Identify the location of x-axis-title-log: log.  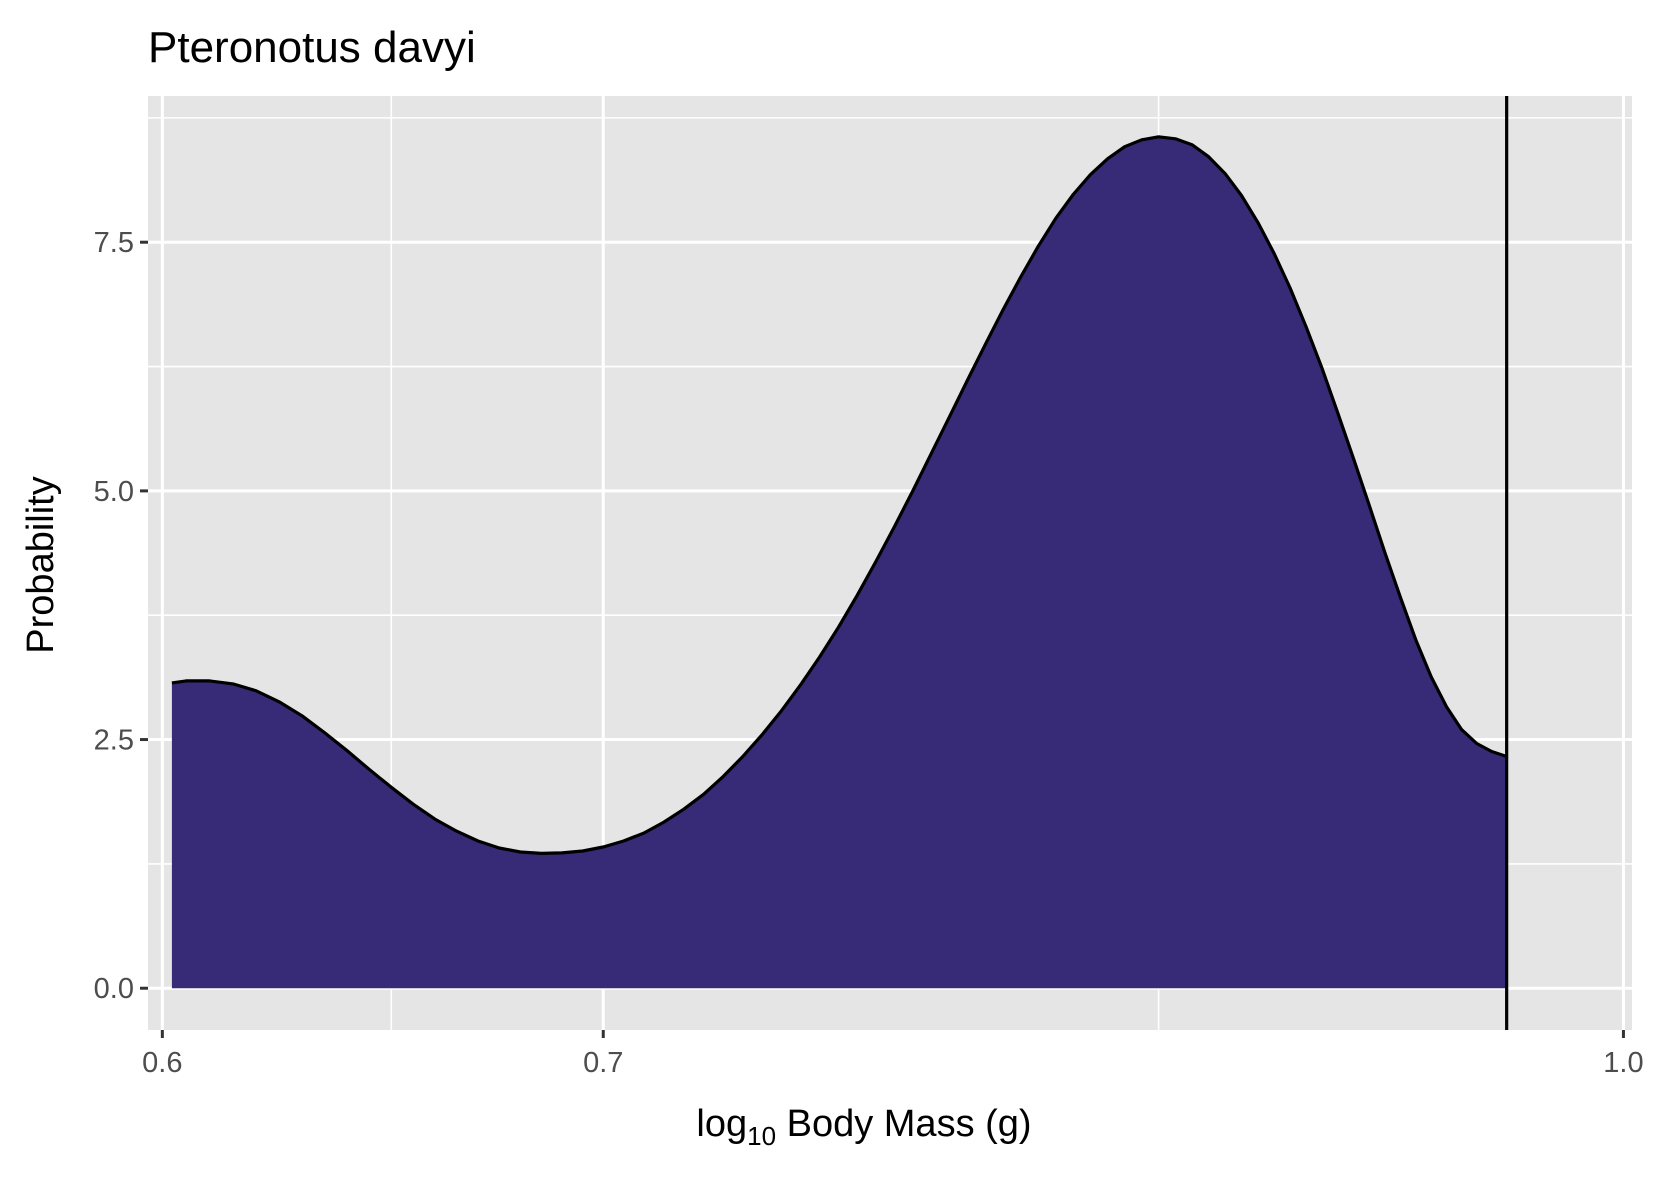
(721, 1124).